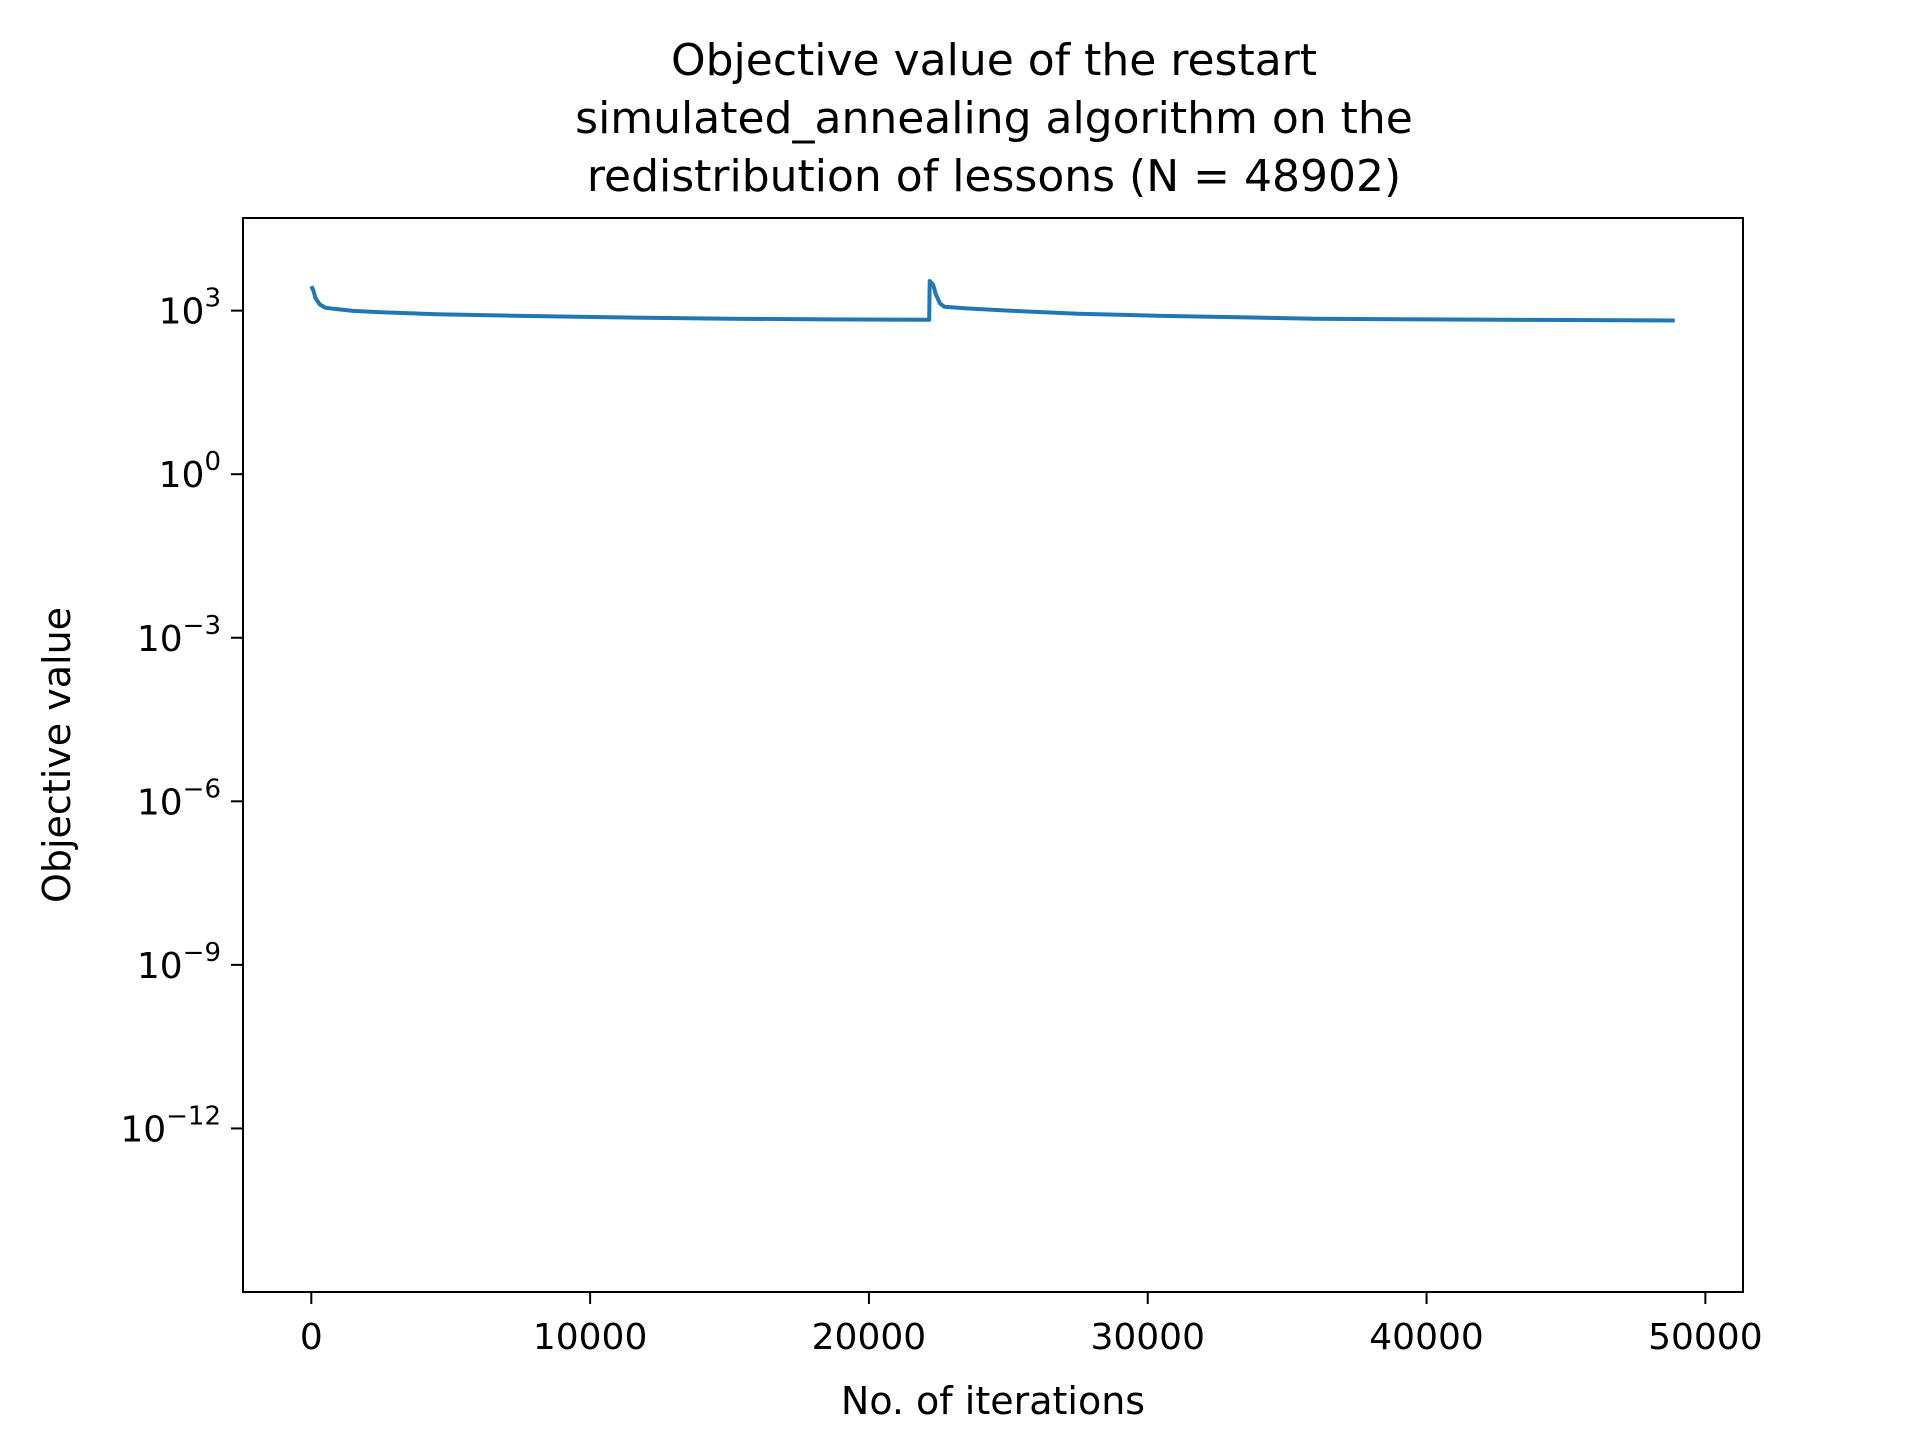 The image size is (1920, 1440). What do you see at coordinates (994, 176) in the screenshot?
I see `title-line-3: redistribution of lessons (N = 48902)` at bounding box center [994, 176].